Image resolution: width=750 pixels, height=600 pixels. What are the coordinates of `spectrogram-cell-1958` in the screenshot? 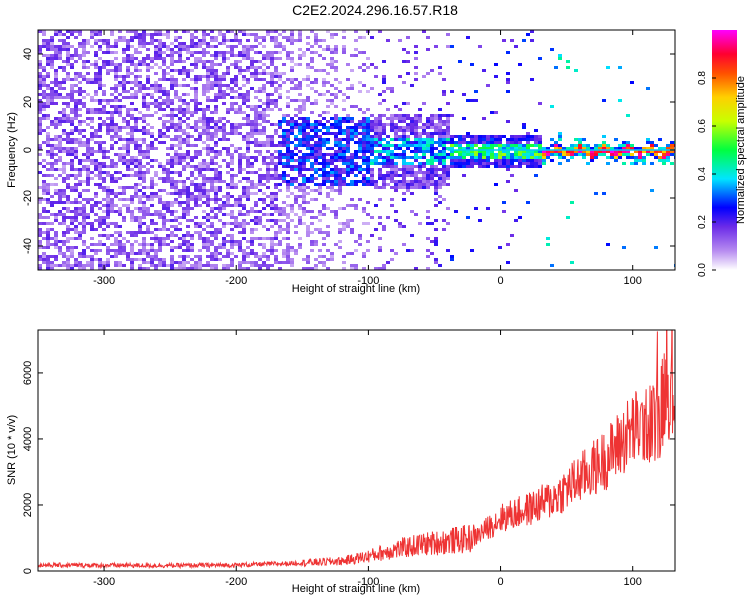 It's located at (216, 40).